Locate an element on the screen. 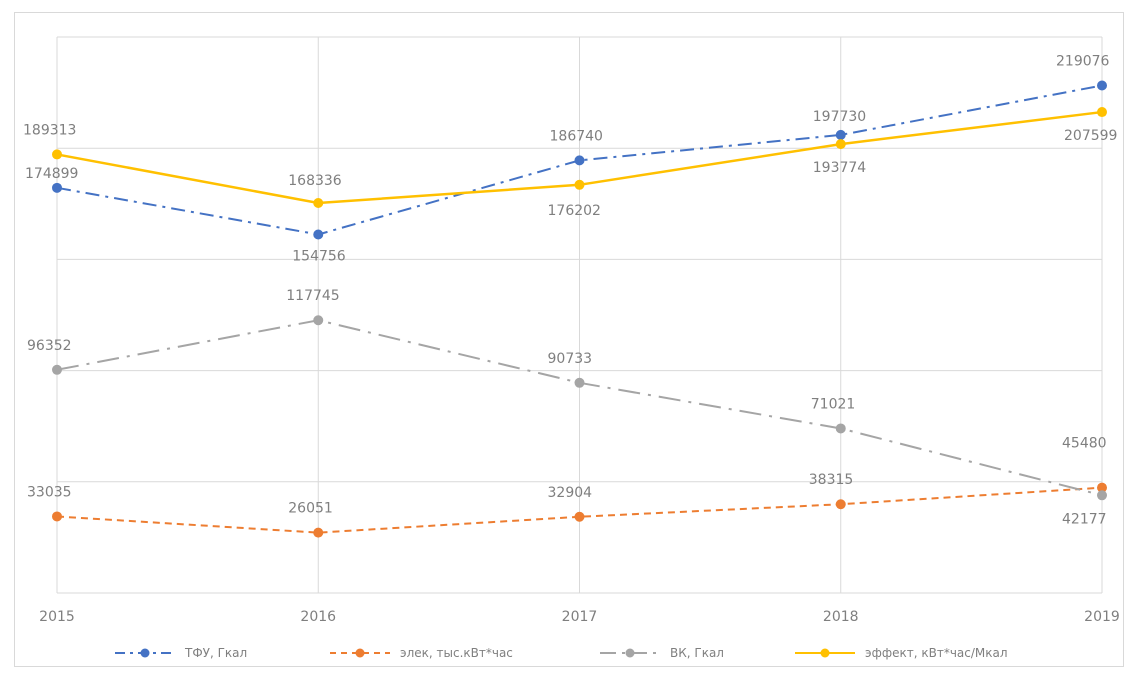  data-label: 96352 is located at coordinates (49, 346).